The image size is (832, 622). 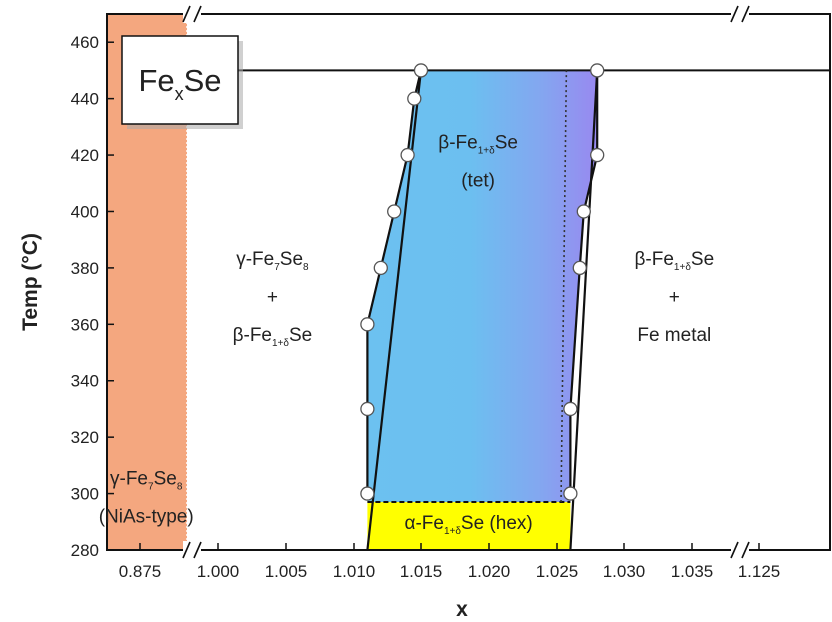 I want to click on title-box, so click(x=180, y=80).